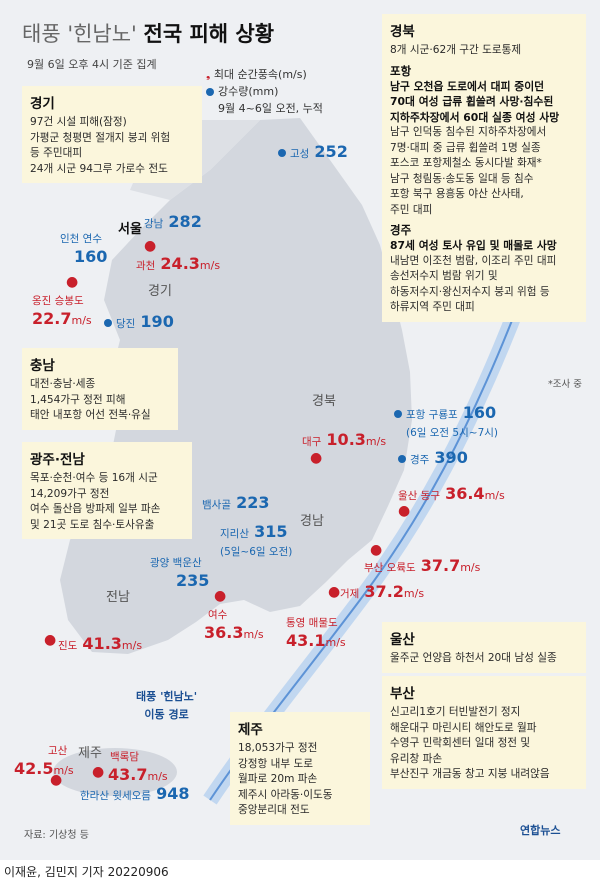 The width and height of the screenshot is (600, 882). Describe the element at coordinates (416, 758) in the screenshot. I see `box-line: 유리창 파손` at that location.